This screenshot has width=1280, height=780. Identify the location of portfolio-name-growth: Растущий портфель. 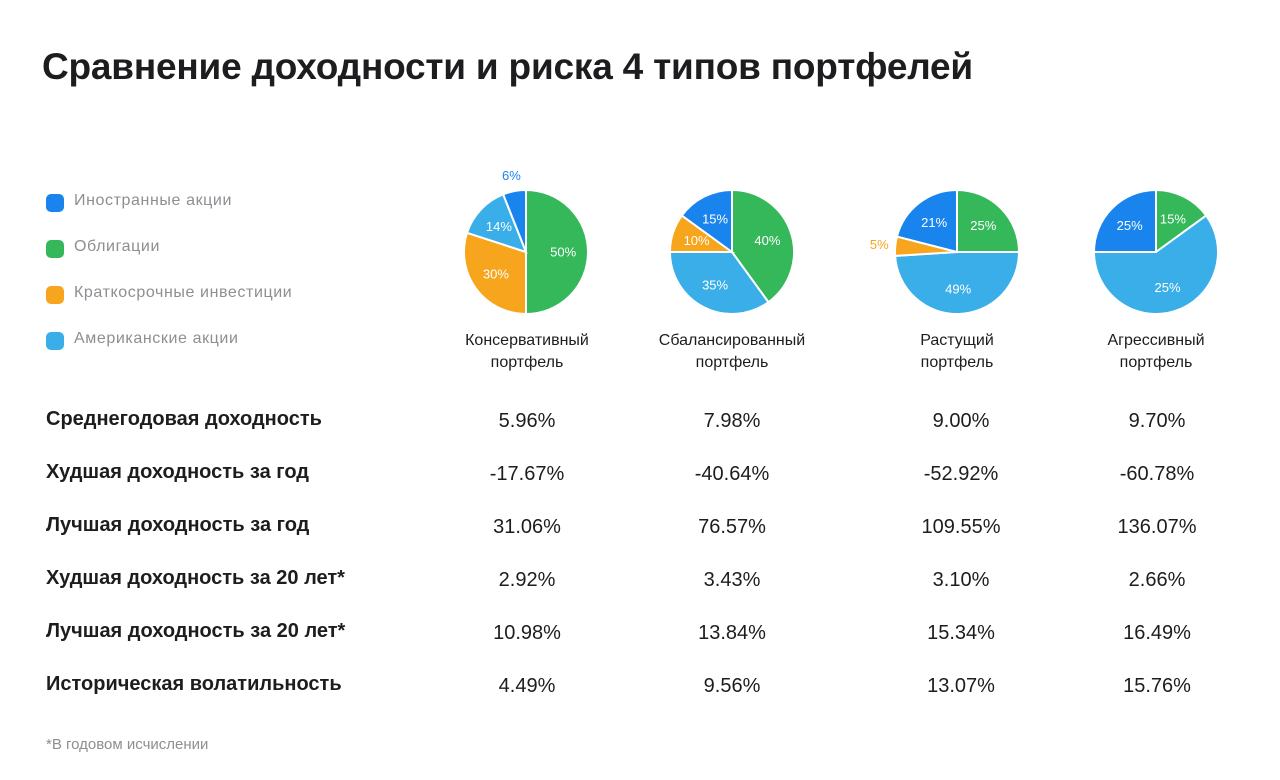
(957, 352).